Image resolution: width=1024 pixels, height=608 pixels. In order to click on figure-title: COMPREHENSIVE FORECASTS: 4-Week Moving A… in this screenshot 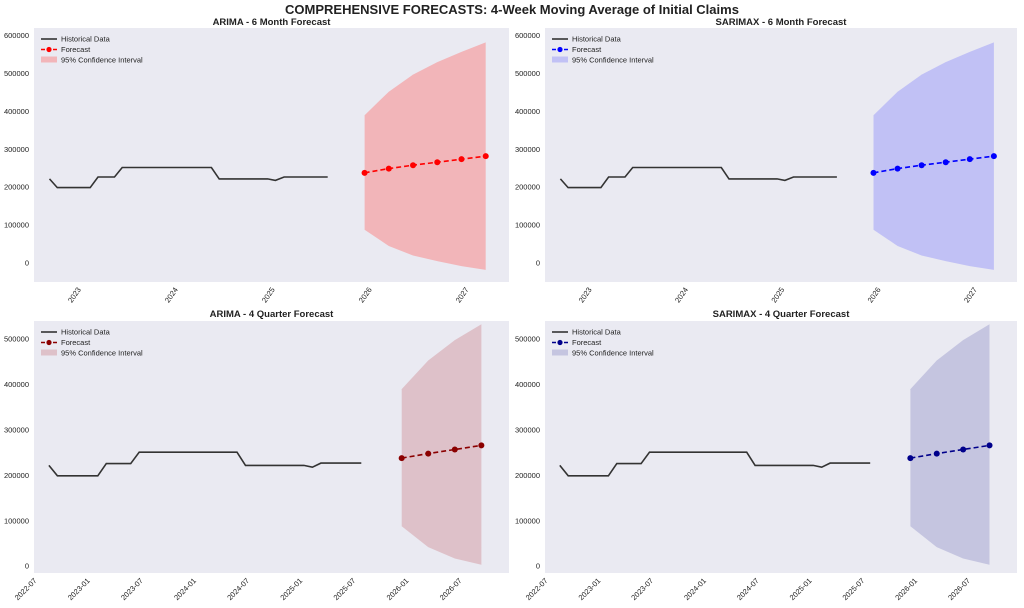, I will do `click(512, 9)`.